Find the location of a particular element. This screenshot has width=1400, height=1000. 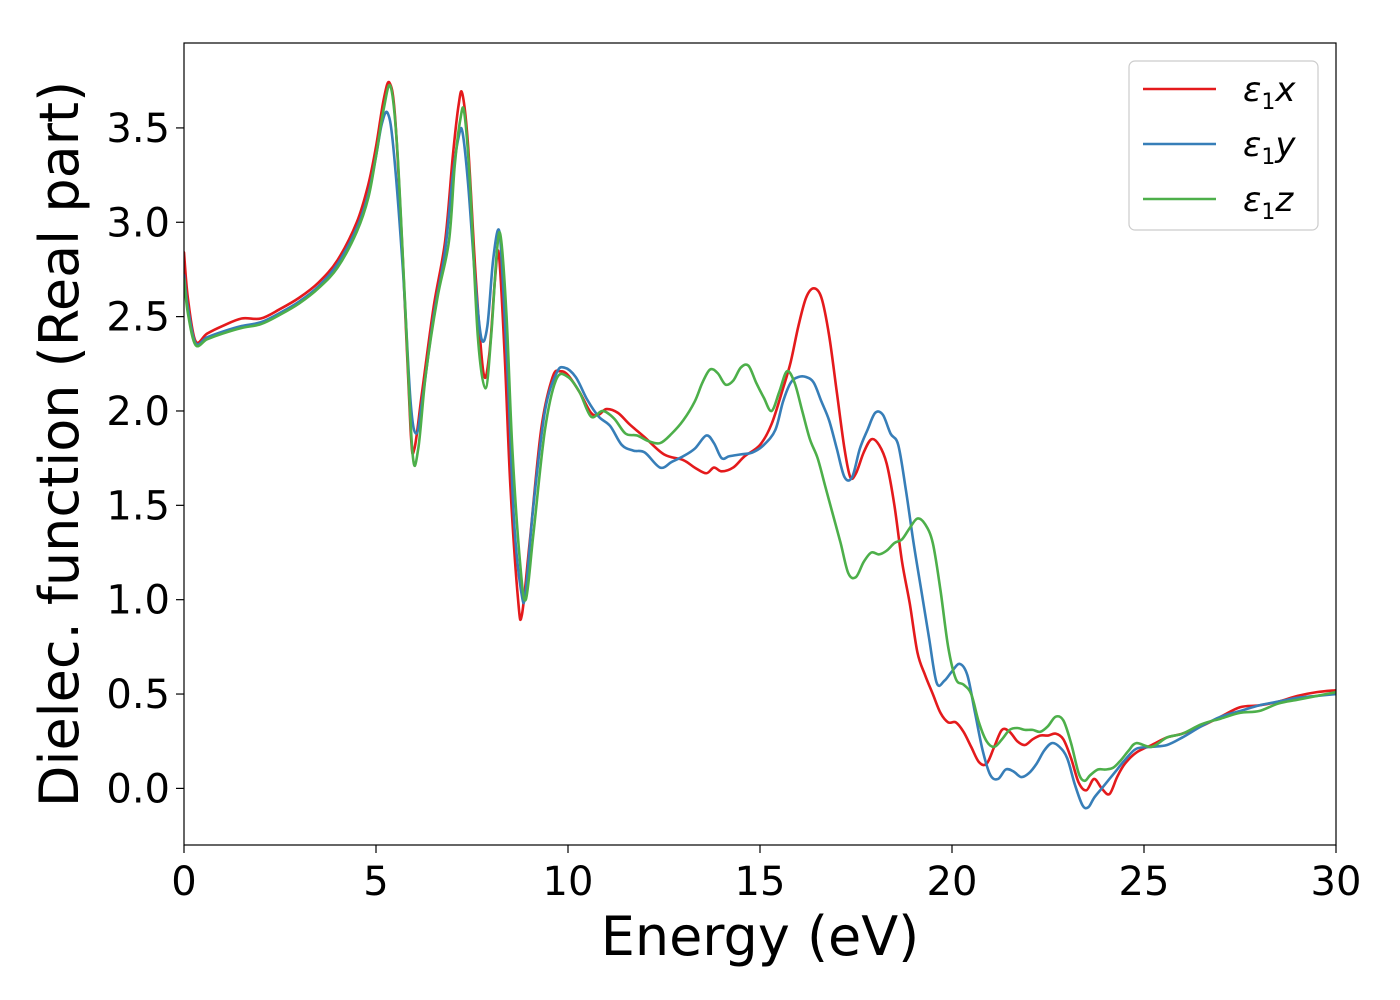

legend-label-z: ε1z is located at coordinates (1268, 202).